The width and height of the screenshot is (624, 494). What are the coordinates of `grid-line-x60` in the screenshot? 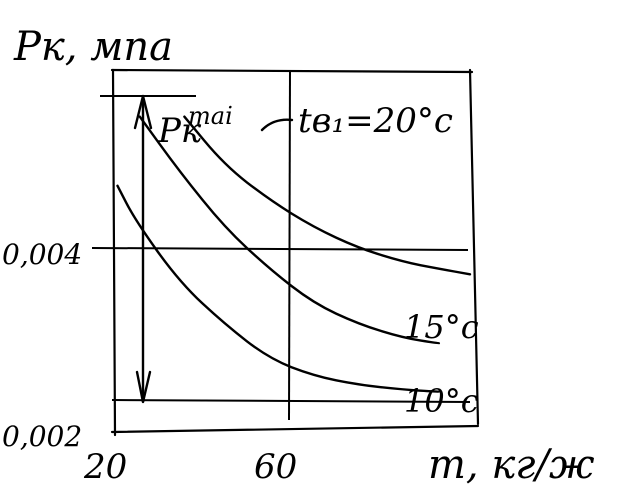 It's located at (289, 245).